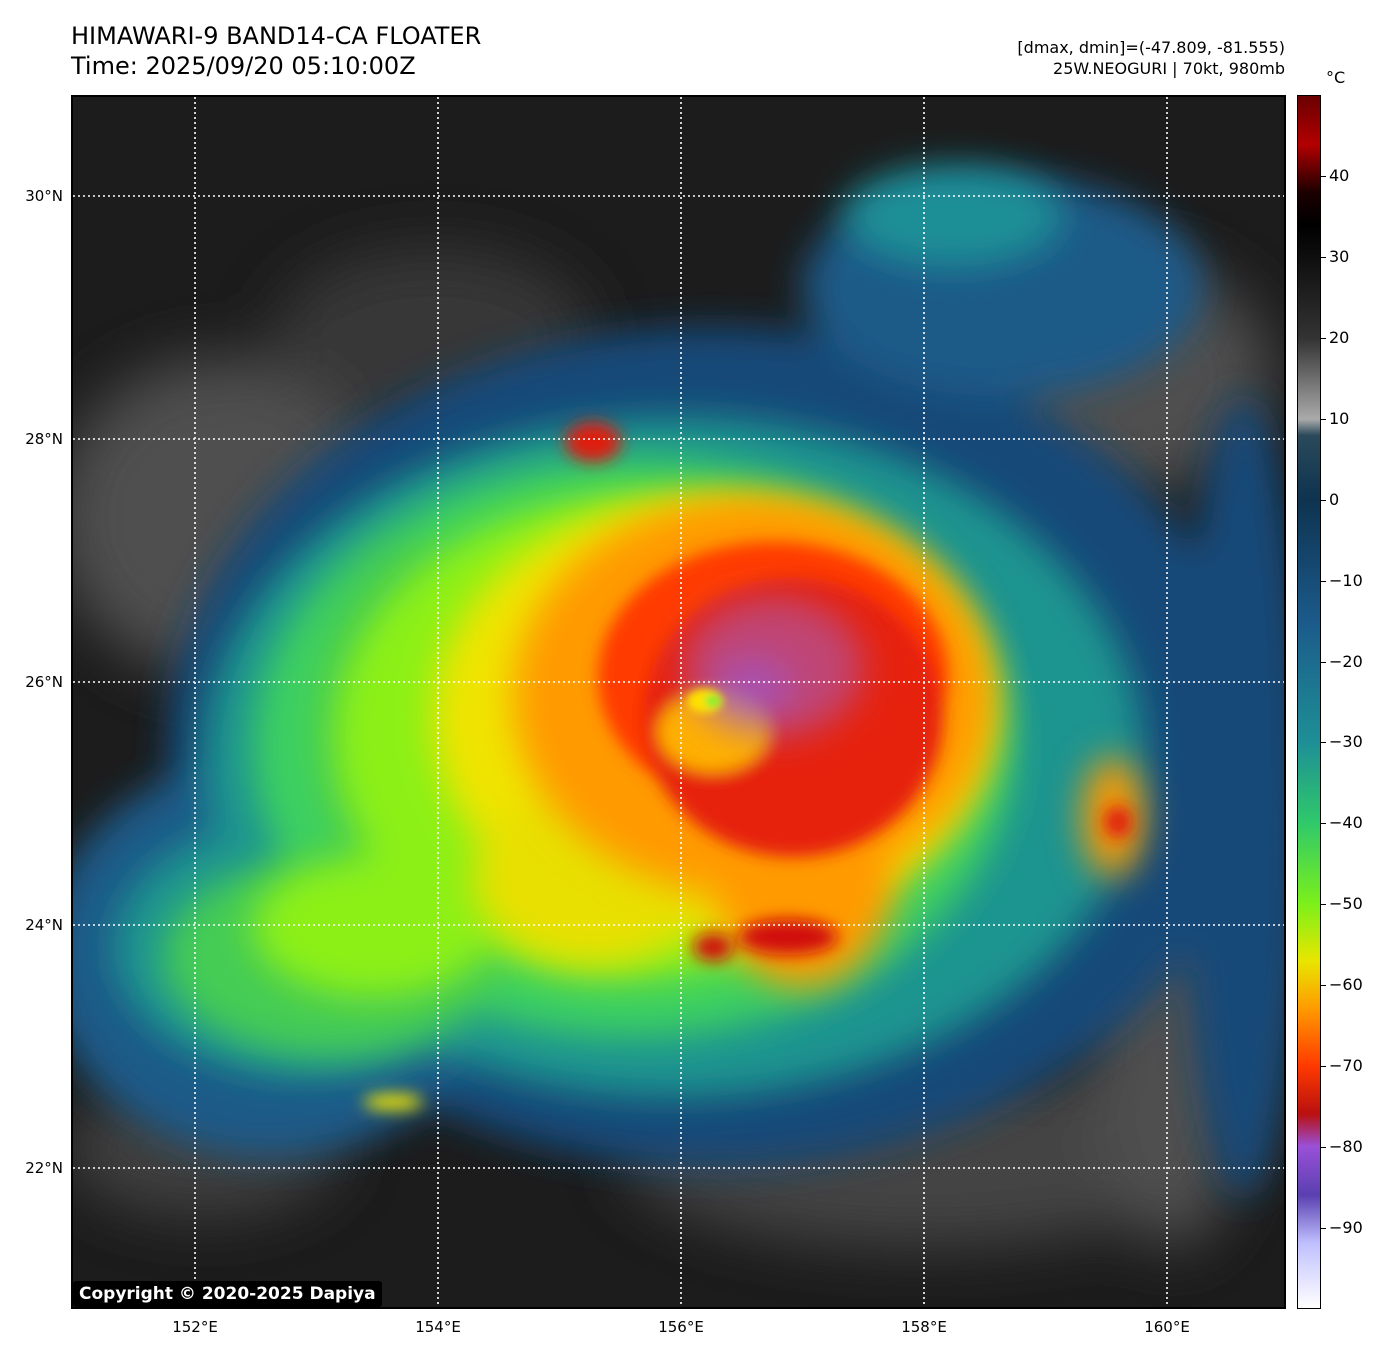 This screenshot has height=1359, width=1390. Describe the element at coordinates (44, 1168) in the screenshot. I see `lat-label-22n: 22°N` at that location.